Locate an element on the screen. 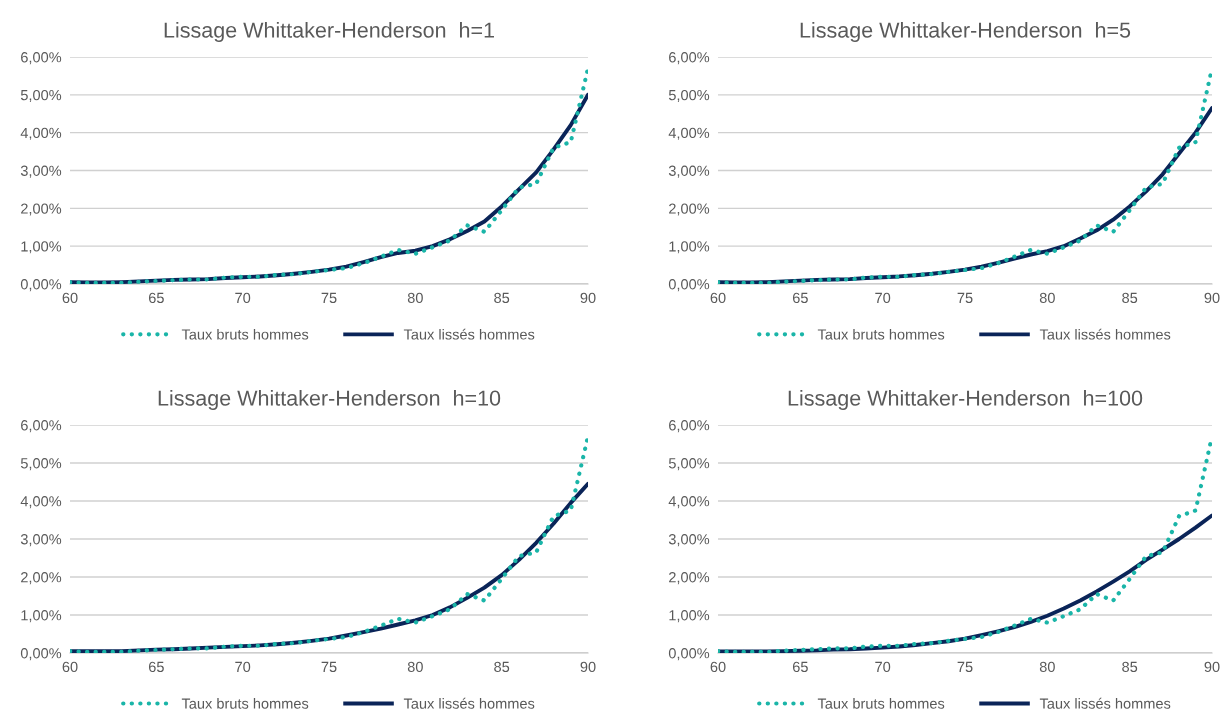  chart-title: Lissage Whittaker-Henderson h=100 is located at coordinates (965, 400).